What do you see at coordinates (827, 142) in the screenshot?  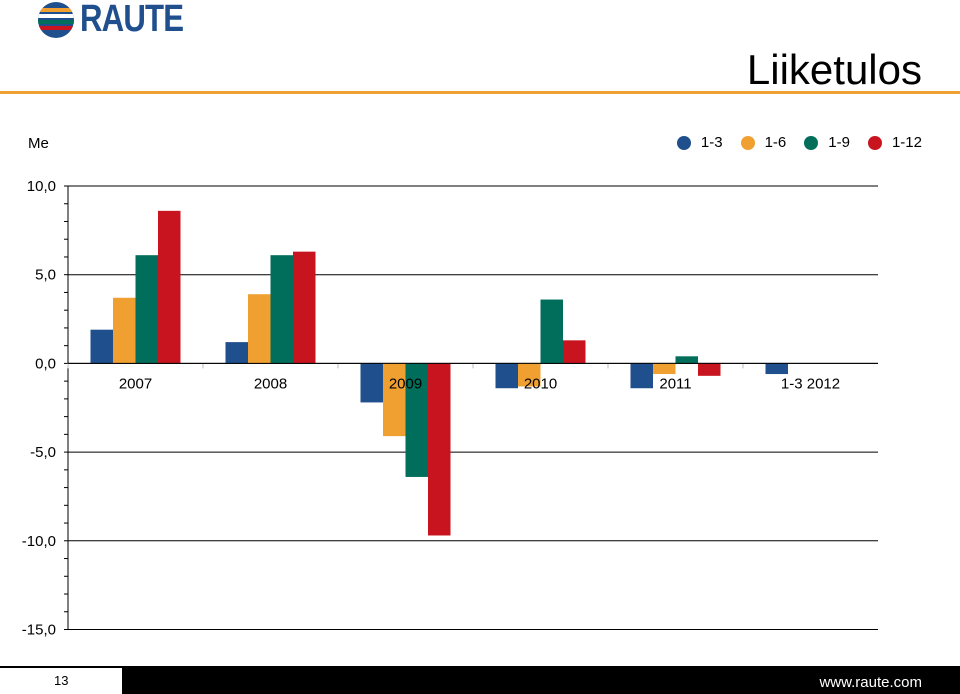 I see `legend-item: 1-9` at bounding box center [827, 142].